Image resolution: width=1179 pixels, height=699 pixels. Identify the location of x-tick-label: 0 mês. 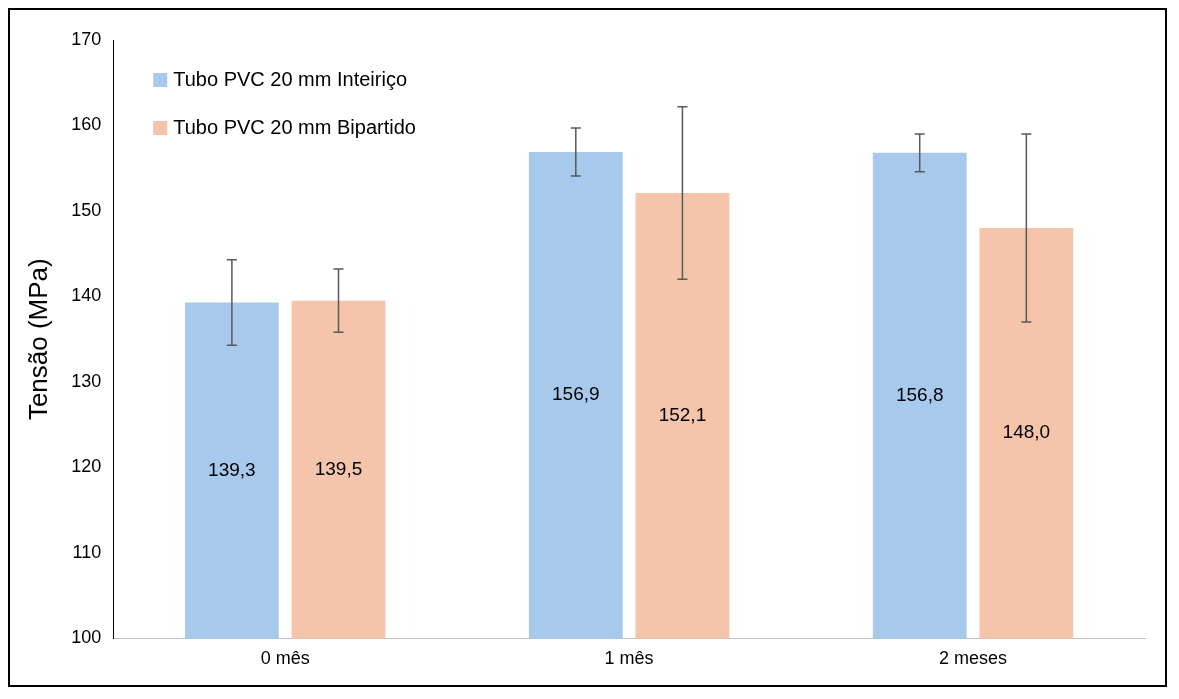
(285, 658).